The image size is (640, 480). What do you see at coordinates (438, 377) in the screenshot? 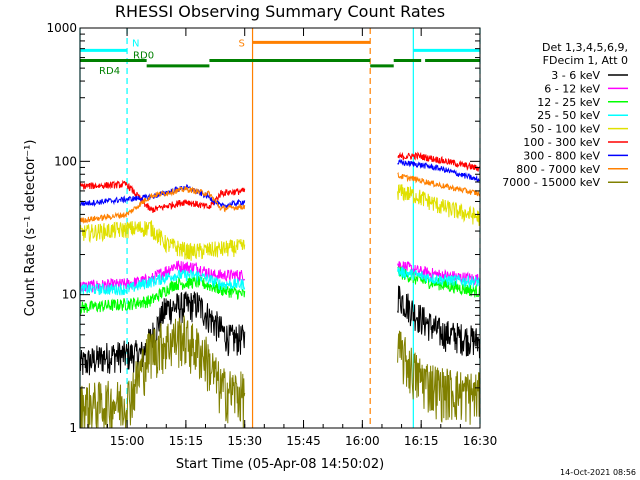
I see `series-line-7000-15000-kev-b` at bounding box center [438, 377].